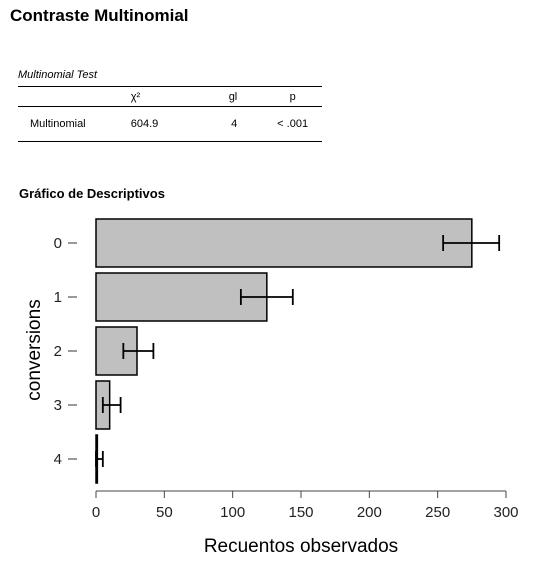 Image resolution: width=541 pixels, height=570 pixels. Describe the element at coordinates (437, 512) in the screenshot. I see `x-tick-label-250: 250` at that location.